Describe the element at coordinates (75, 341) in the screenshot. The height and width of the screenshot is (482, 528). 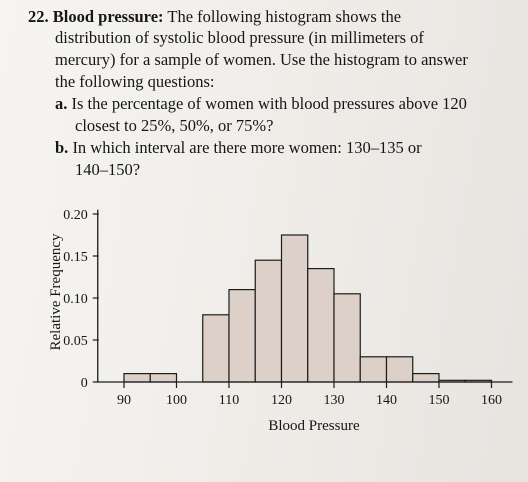
I see `y-tick-label: 0.05` at that location.